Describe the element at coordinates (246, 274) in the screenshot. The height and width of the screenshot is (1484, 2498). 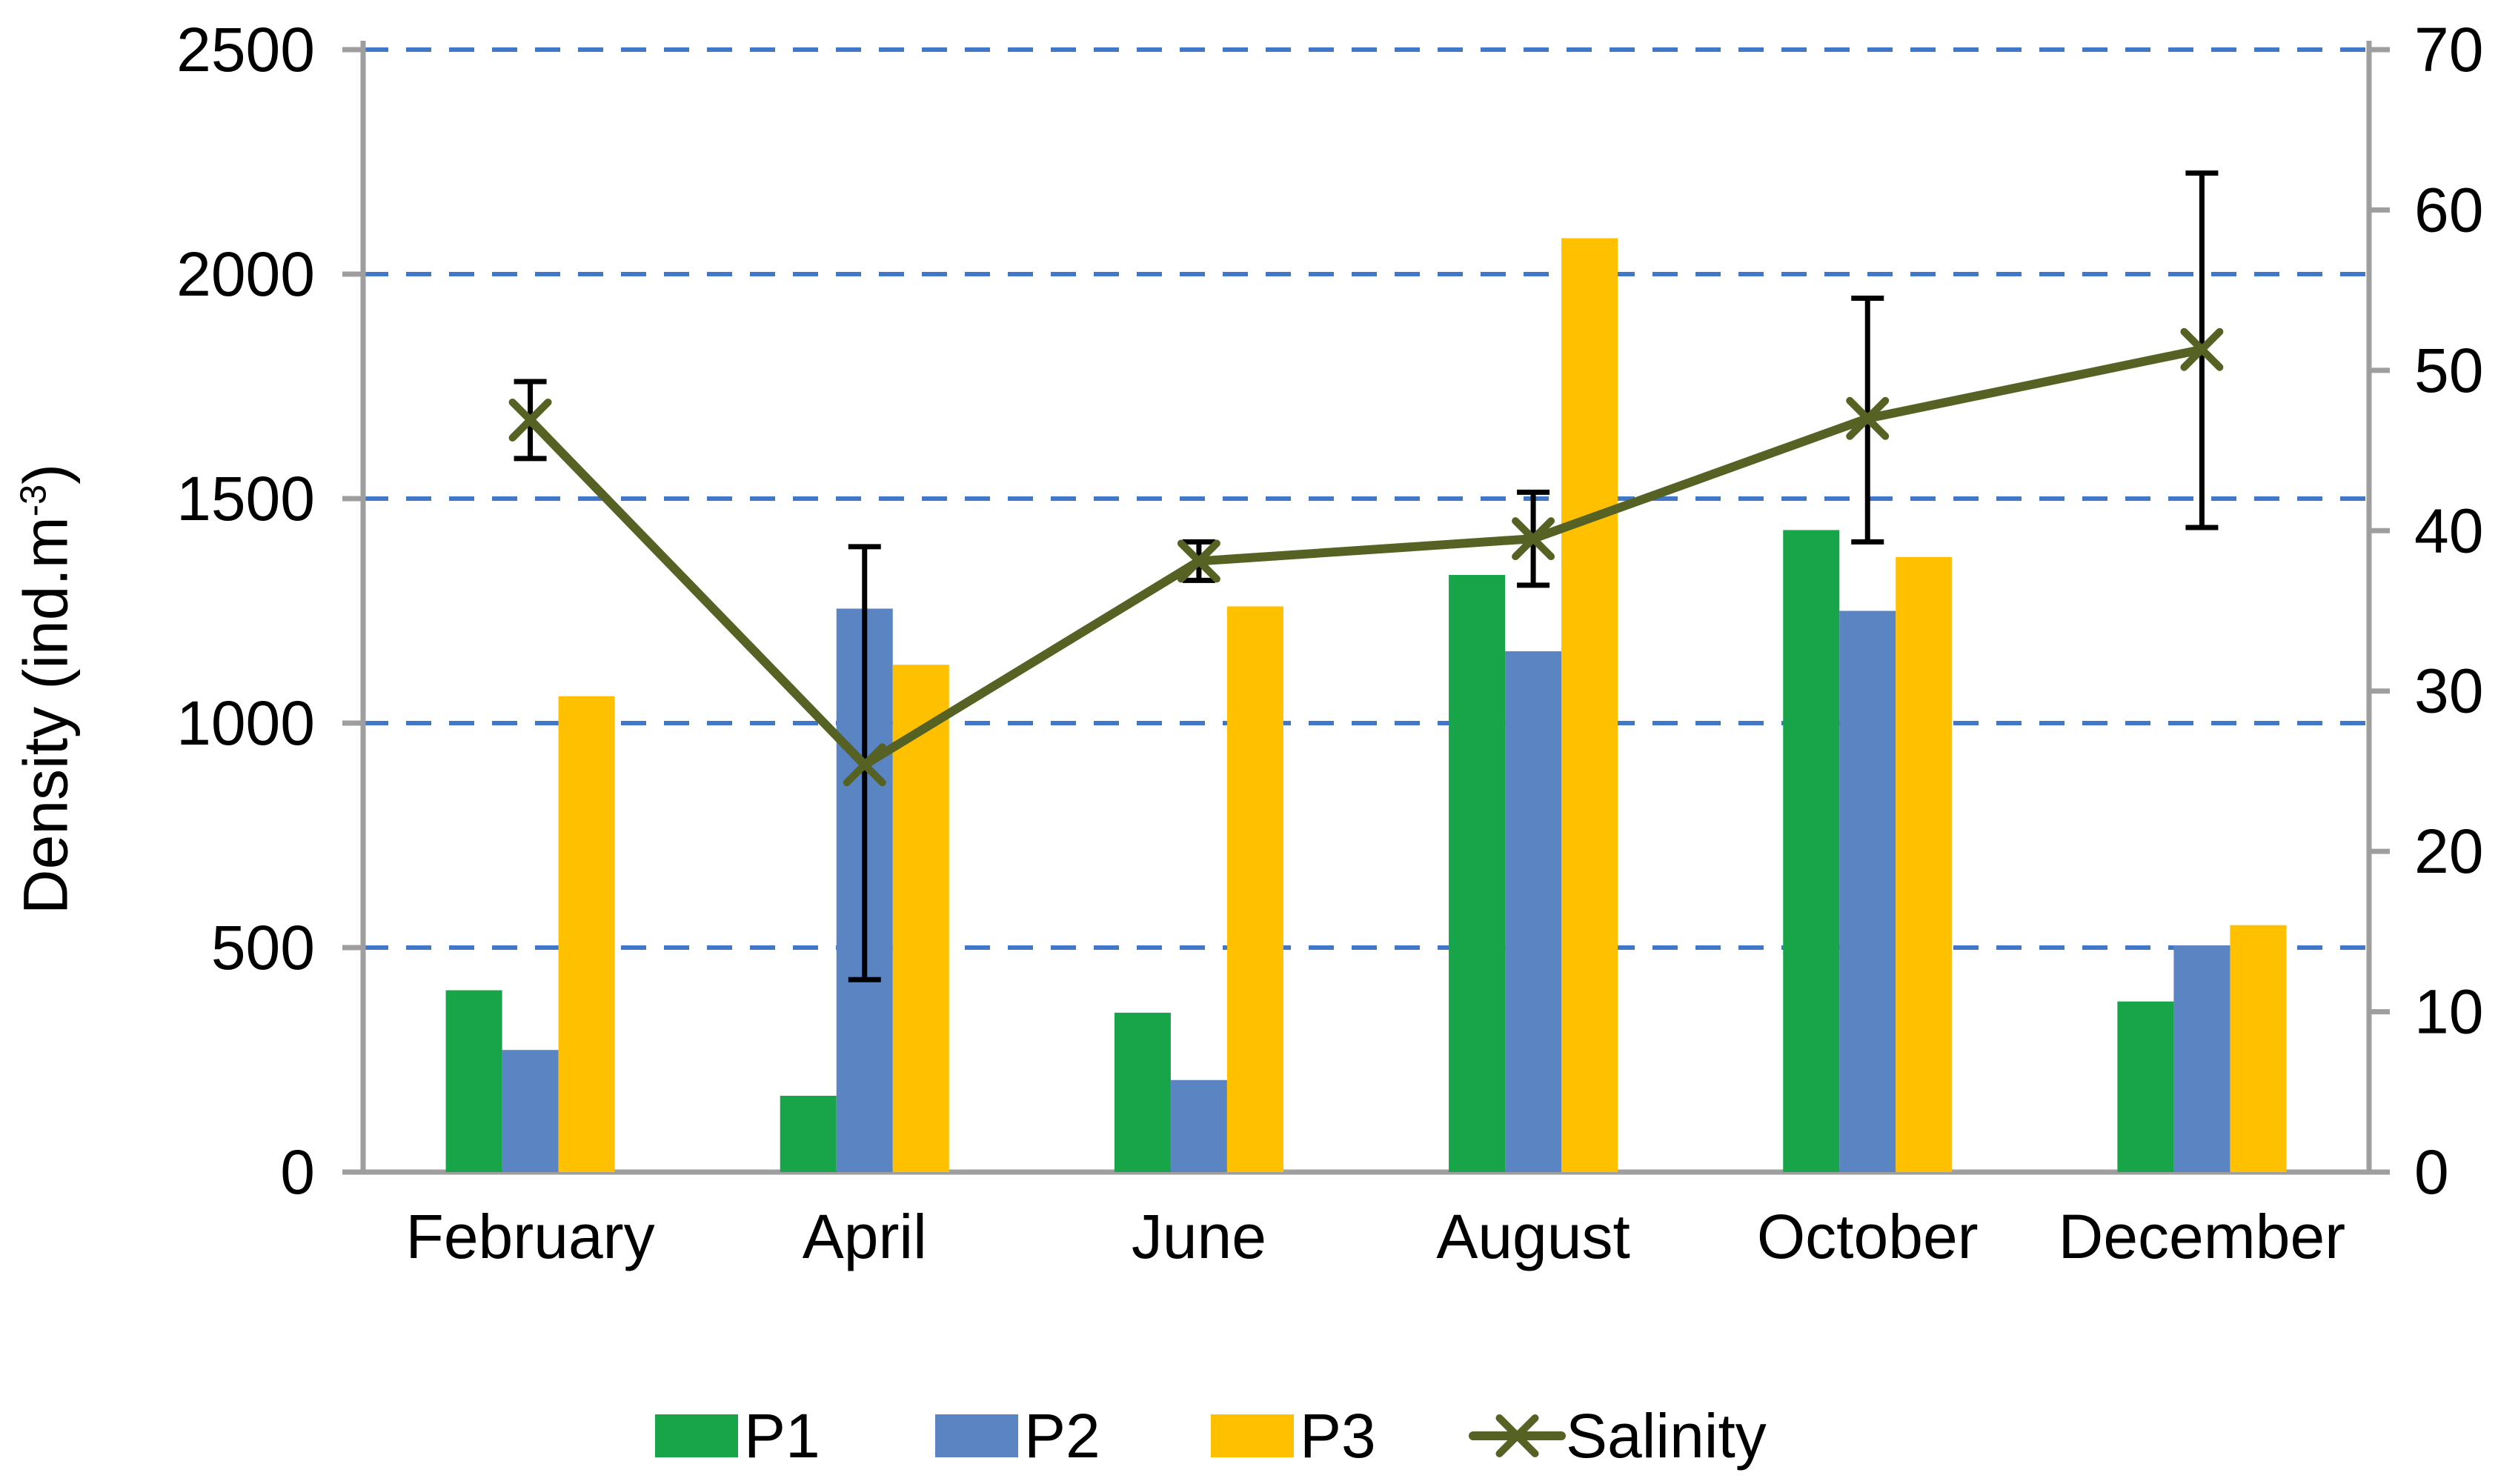
I see `left-axis-tick-label: 2000` at that location.